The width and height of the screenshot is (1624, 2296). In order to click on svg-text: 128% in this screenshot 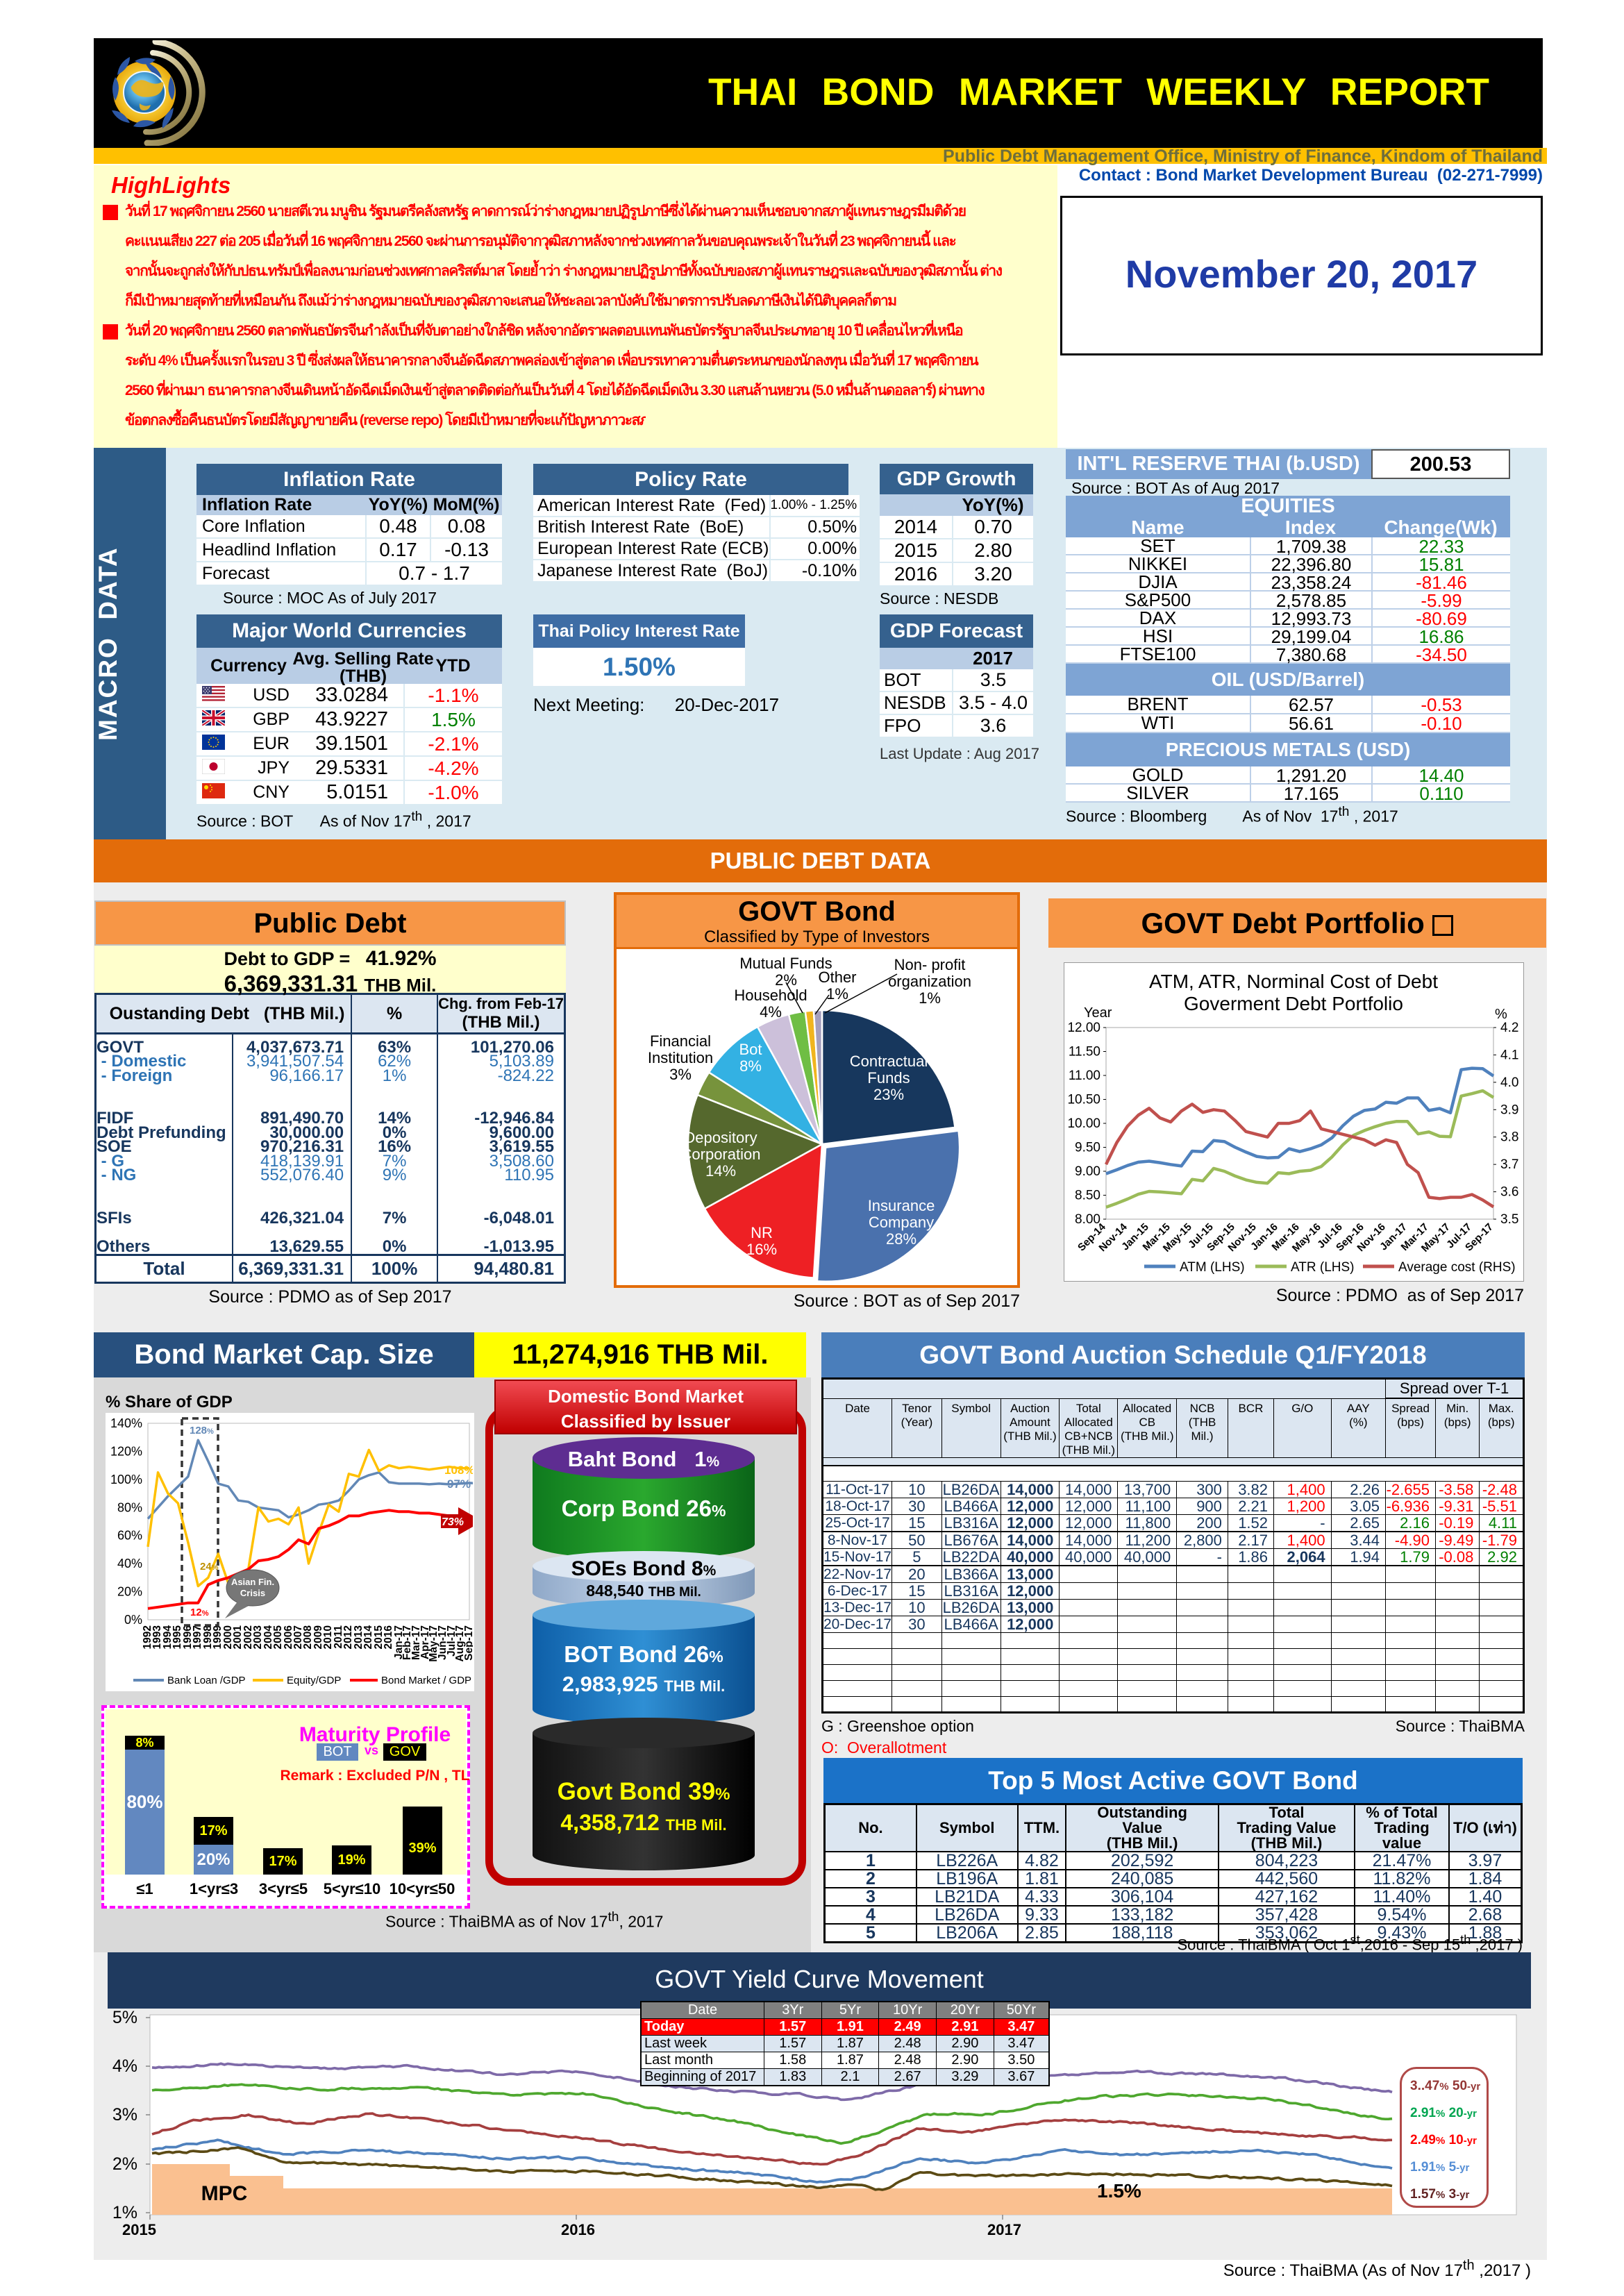, I will do `click(202, 1430)`.